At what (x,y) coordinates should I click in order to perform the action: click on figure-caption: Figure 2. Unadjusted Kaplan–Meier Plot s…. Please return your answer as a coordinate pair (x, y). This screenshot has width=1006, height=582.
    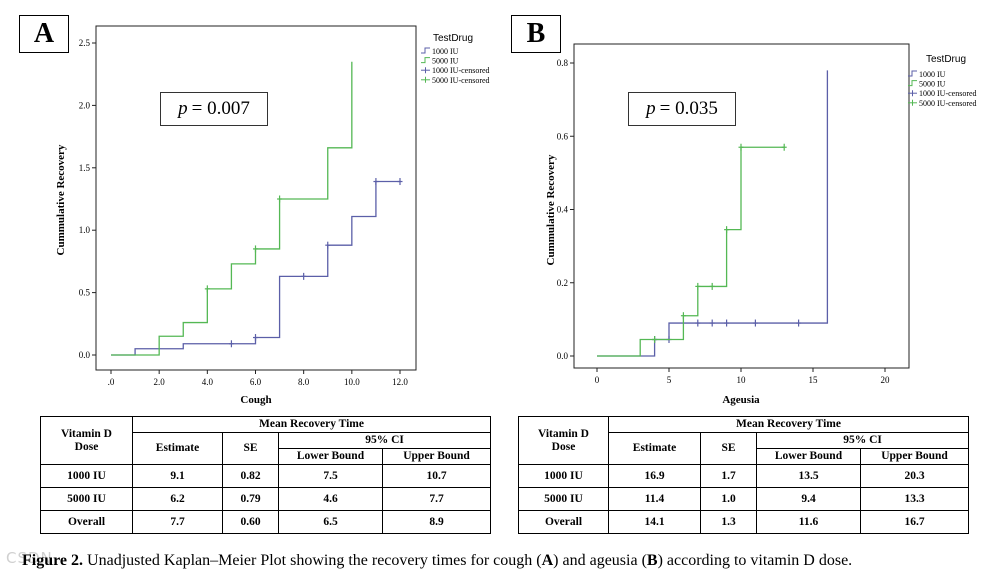
    Looking at the image, I should click on (509, 561).